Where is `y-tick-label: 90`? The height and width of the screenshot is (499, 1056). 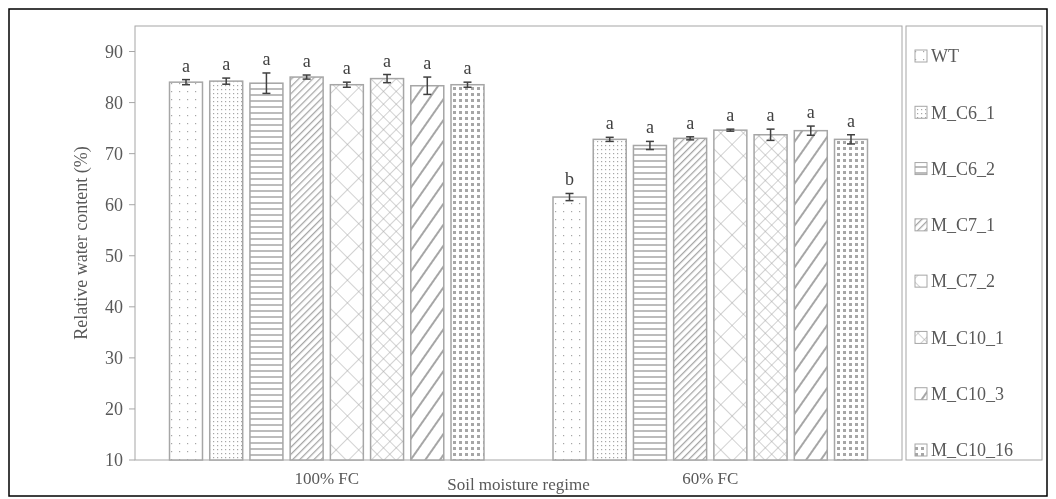
y-tick-label: 90 is located at coordinates (114, 51).